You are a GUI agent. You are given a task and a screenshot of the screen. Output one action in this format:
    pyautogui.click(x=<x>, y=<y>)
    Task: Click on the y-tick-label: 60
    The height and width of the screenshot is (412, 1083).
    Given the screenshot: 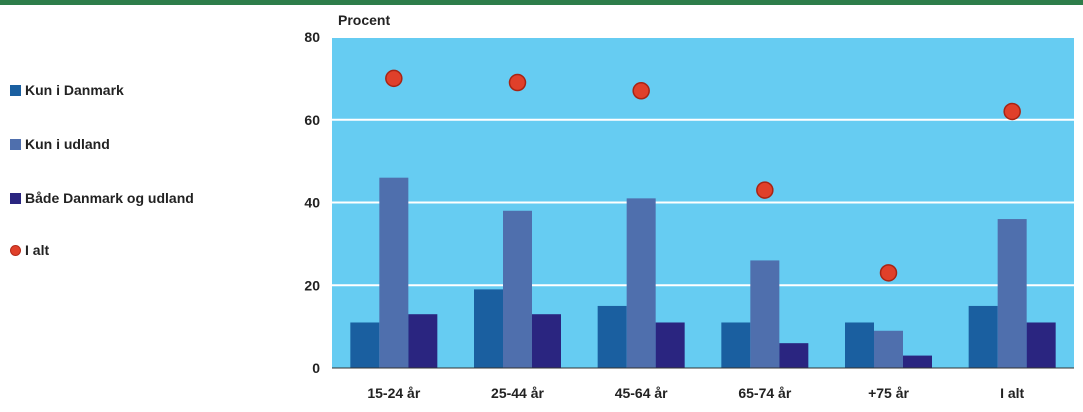 What is the action you would take?
    pyautogui.click(x=312, y=120)
    